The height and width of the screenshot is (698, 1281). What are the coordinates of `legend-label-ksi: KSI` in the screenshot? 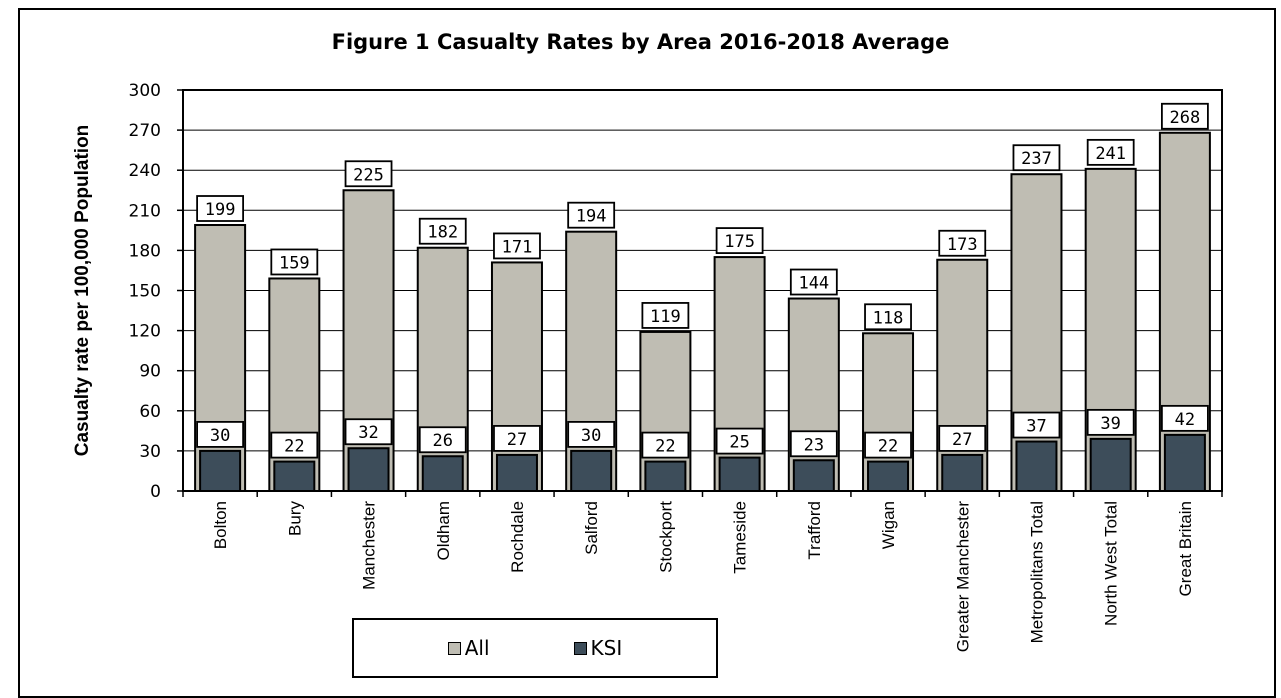 It's located at (606, 648).